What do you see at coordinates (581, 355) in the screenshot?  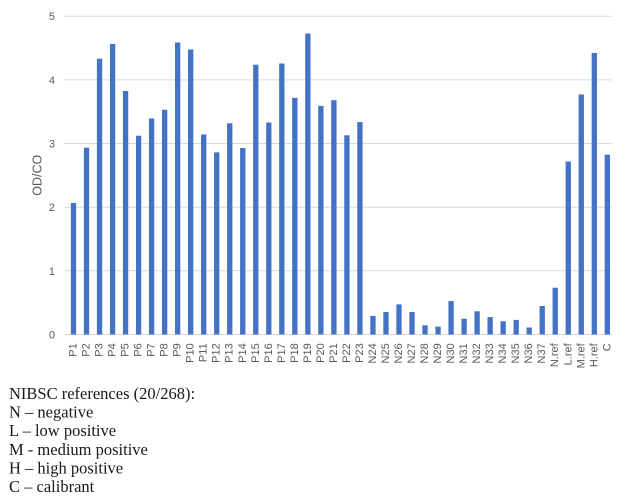 I see `svg-text: M.ref` at bounding box center [581, 355].